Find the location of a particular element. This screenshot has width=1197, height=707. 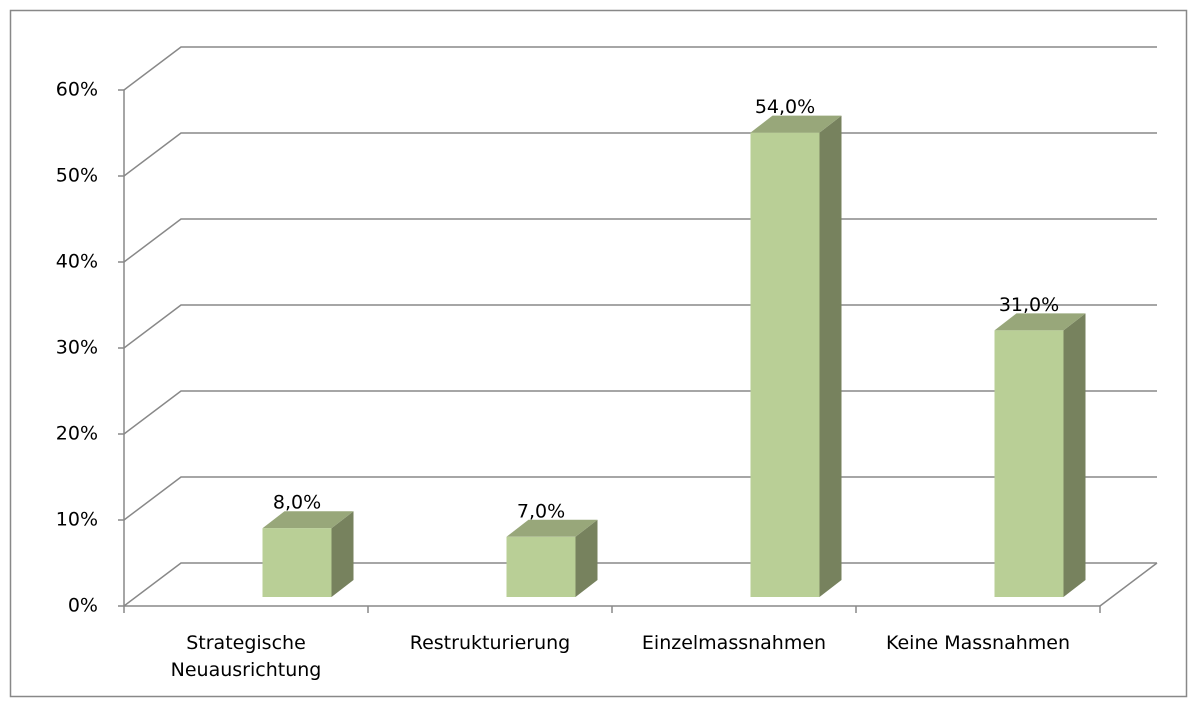

y-tick-label: 20% is located at coordinates (77, 434).